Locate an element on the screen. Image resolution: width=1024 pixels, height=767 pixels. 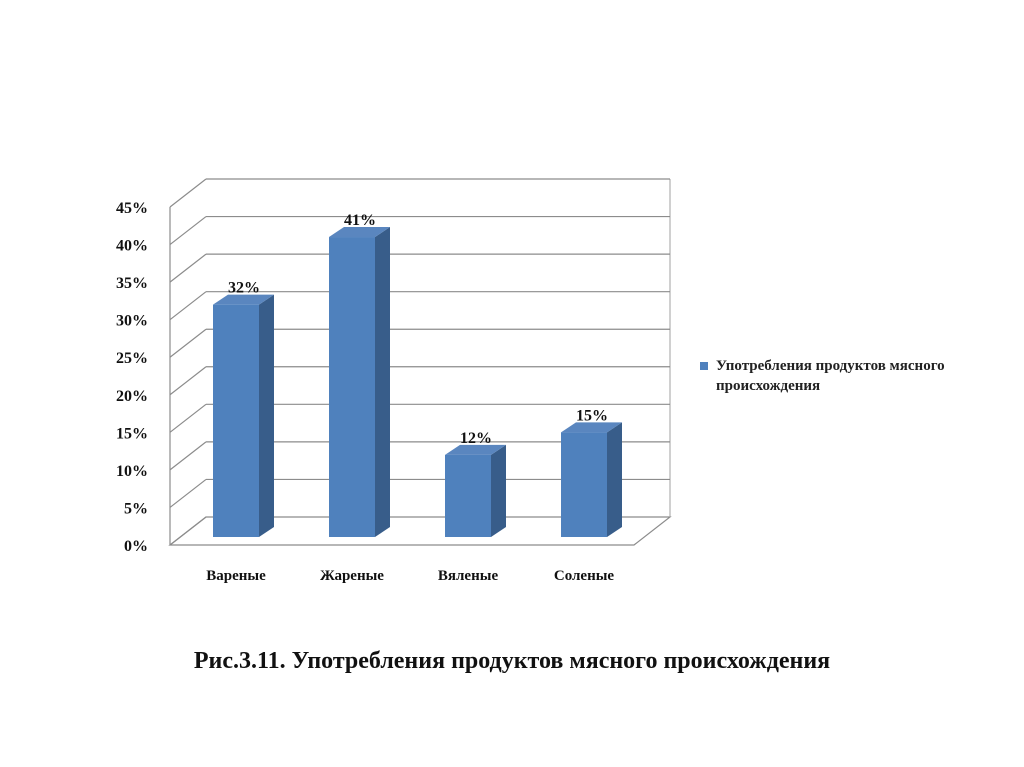
data-label: 15% is located at coordinates (592, 415).